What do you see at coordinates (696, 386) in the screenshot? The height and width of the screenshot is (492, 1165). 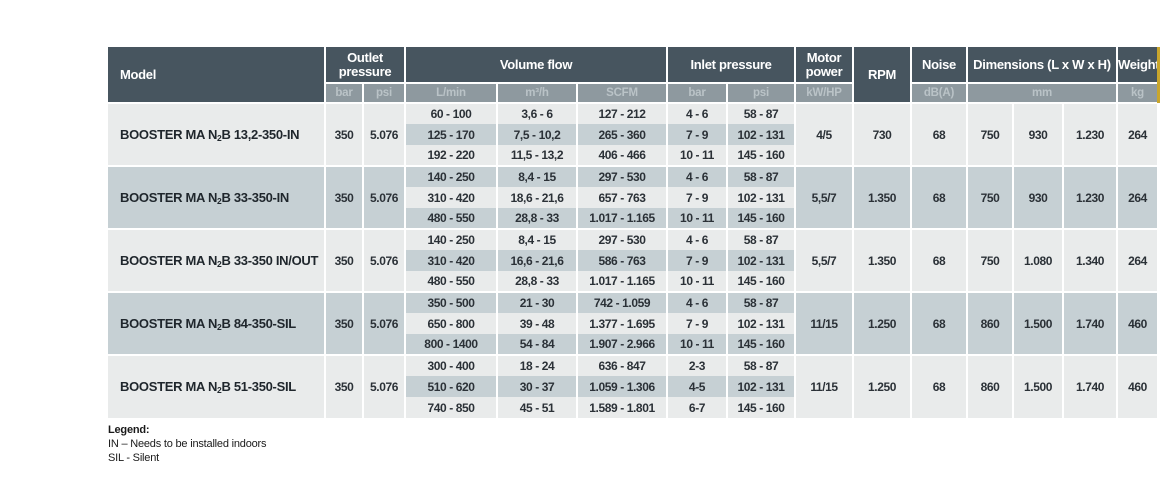 I see `cell-inlet-bar: 4-5` at bounding box center [696, 386].